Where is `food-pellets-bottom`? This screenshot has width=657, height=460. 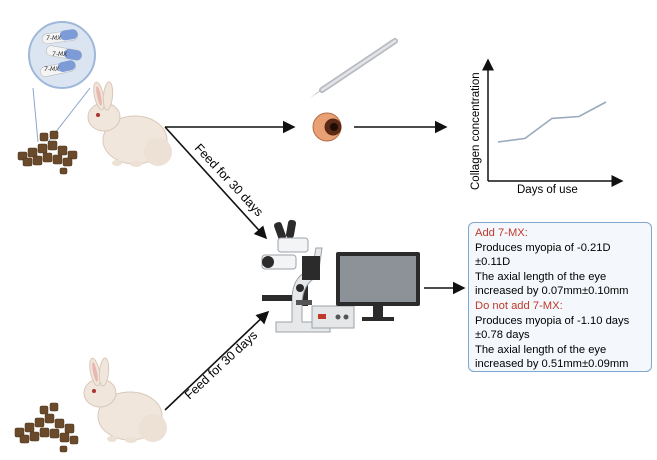 food-pellets-bottom is located at coordinates (46, 427).